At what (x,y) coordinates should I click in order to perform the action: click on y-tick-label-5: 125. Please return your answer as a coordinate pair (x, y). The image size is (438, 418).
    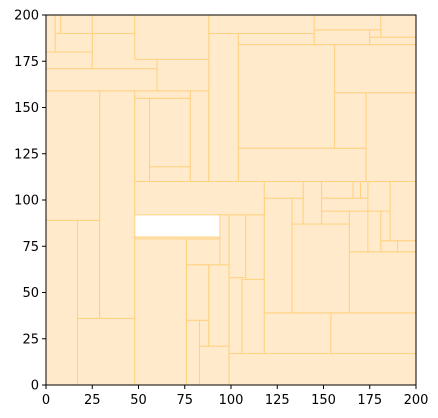
    Looking at the image, I should click on (26, 154).